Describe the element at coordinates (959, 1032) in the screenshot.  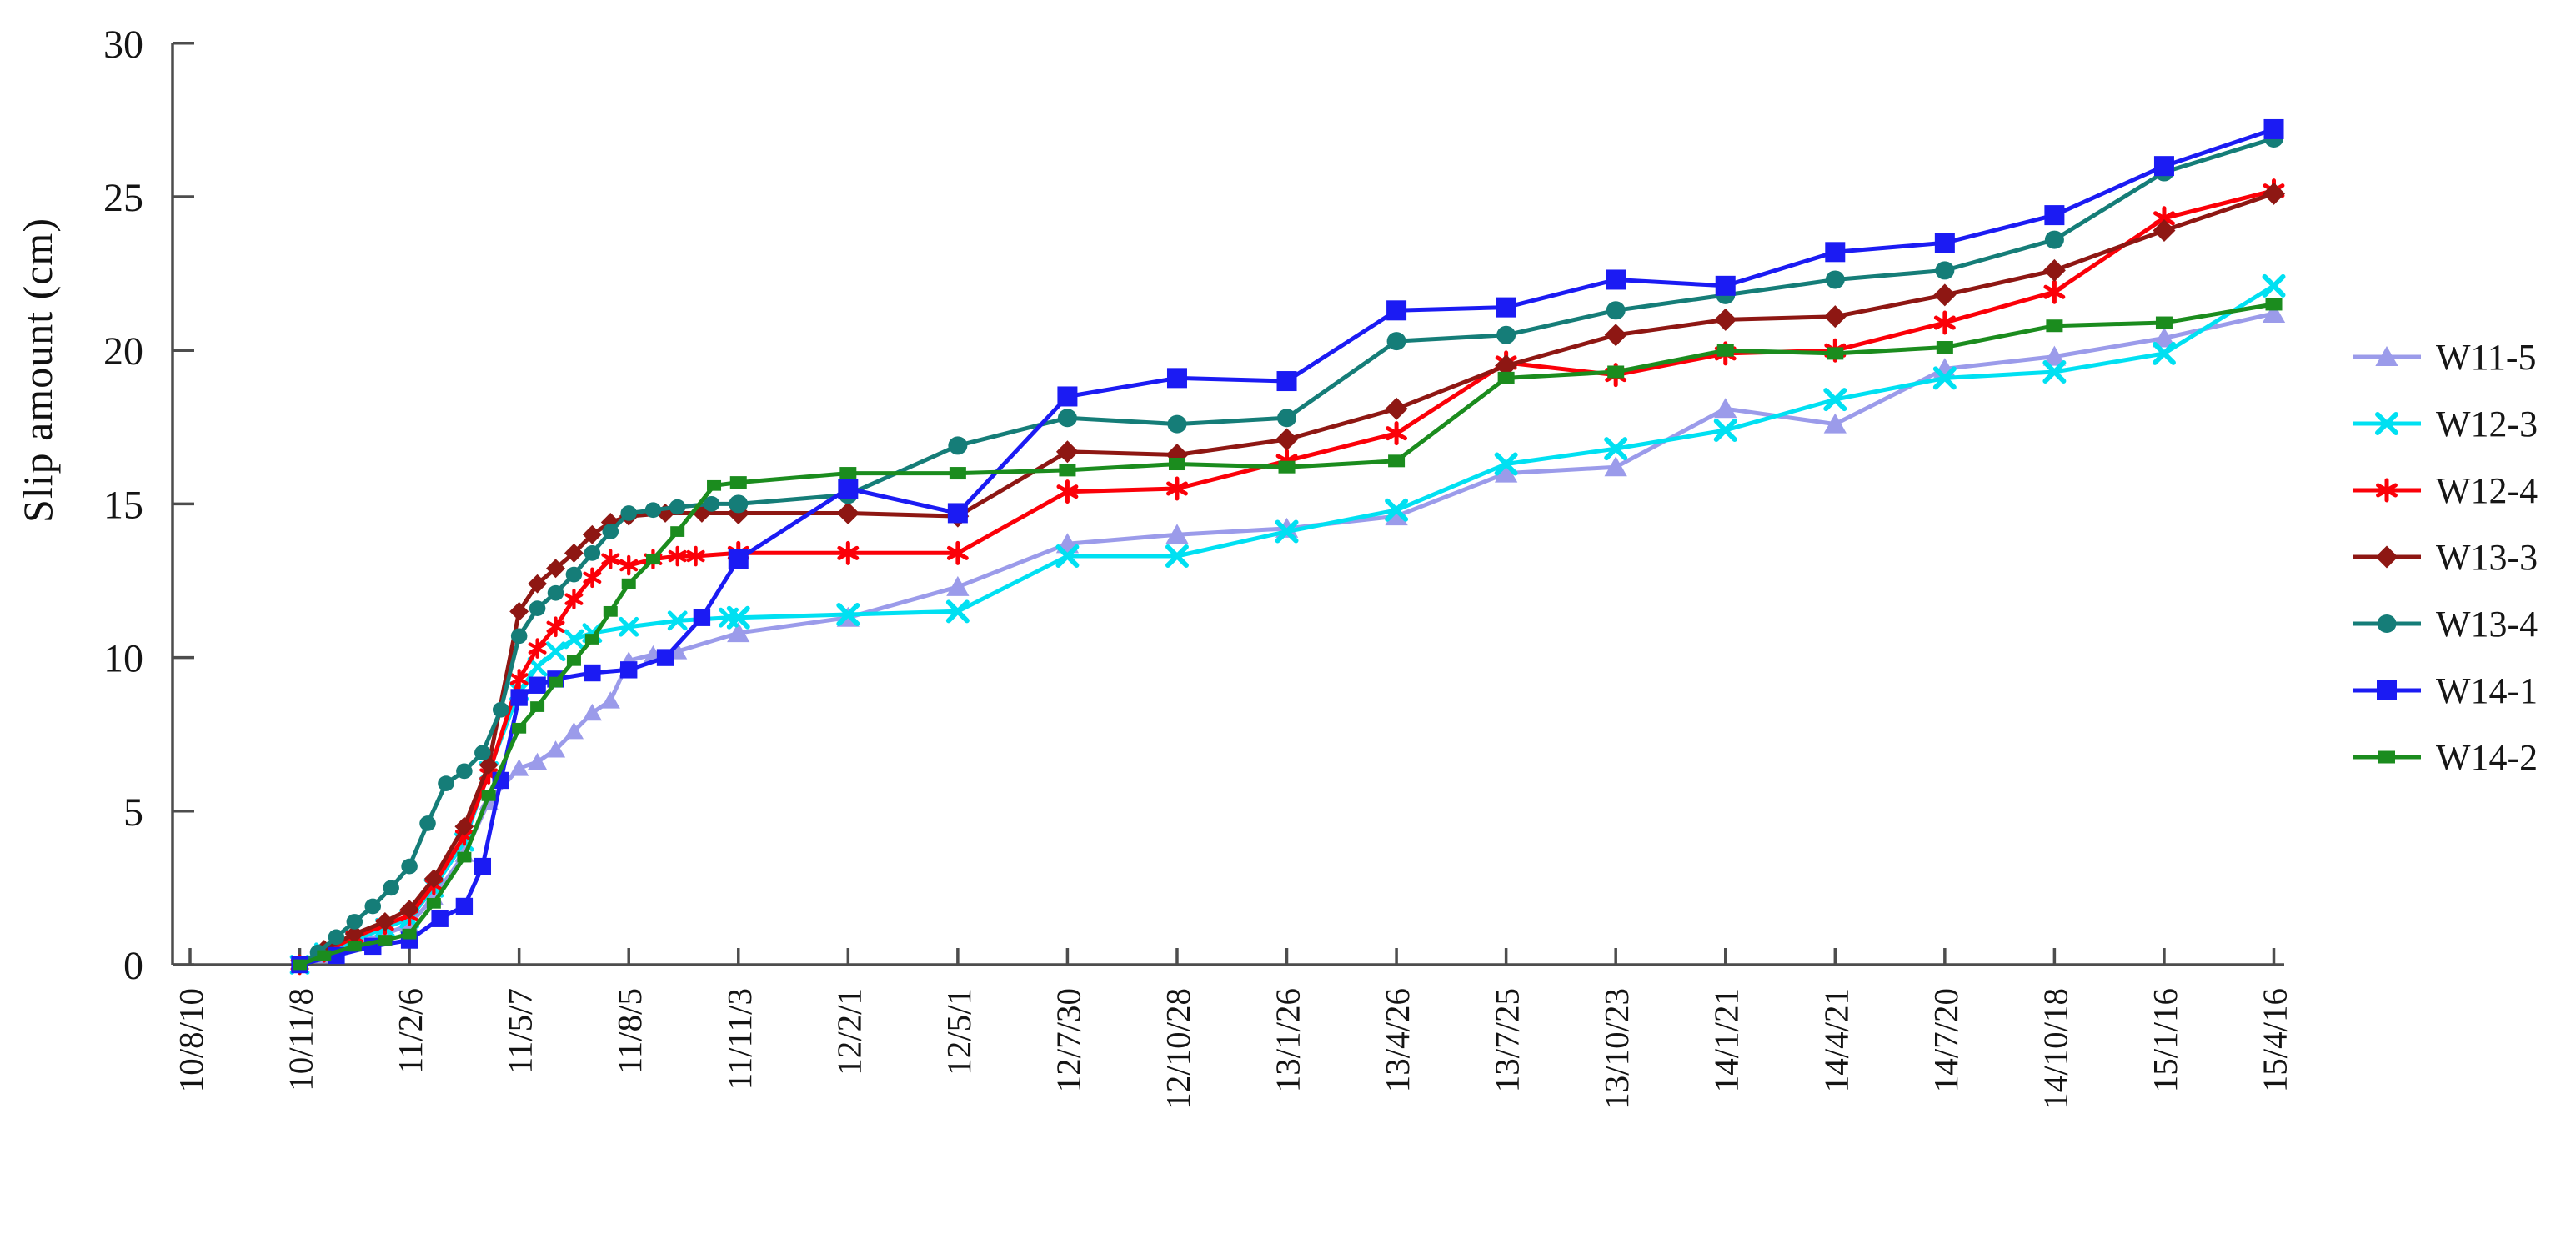
I see `x-tick-label: 12/5/1` at that location.